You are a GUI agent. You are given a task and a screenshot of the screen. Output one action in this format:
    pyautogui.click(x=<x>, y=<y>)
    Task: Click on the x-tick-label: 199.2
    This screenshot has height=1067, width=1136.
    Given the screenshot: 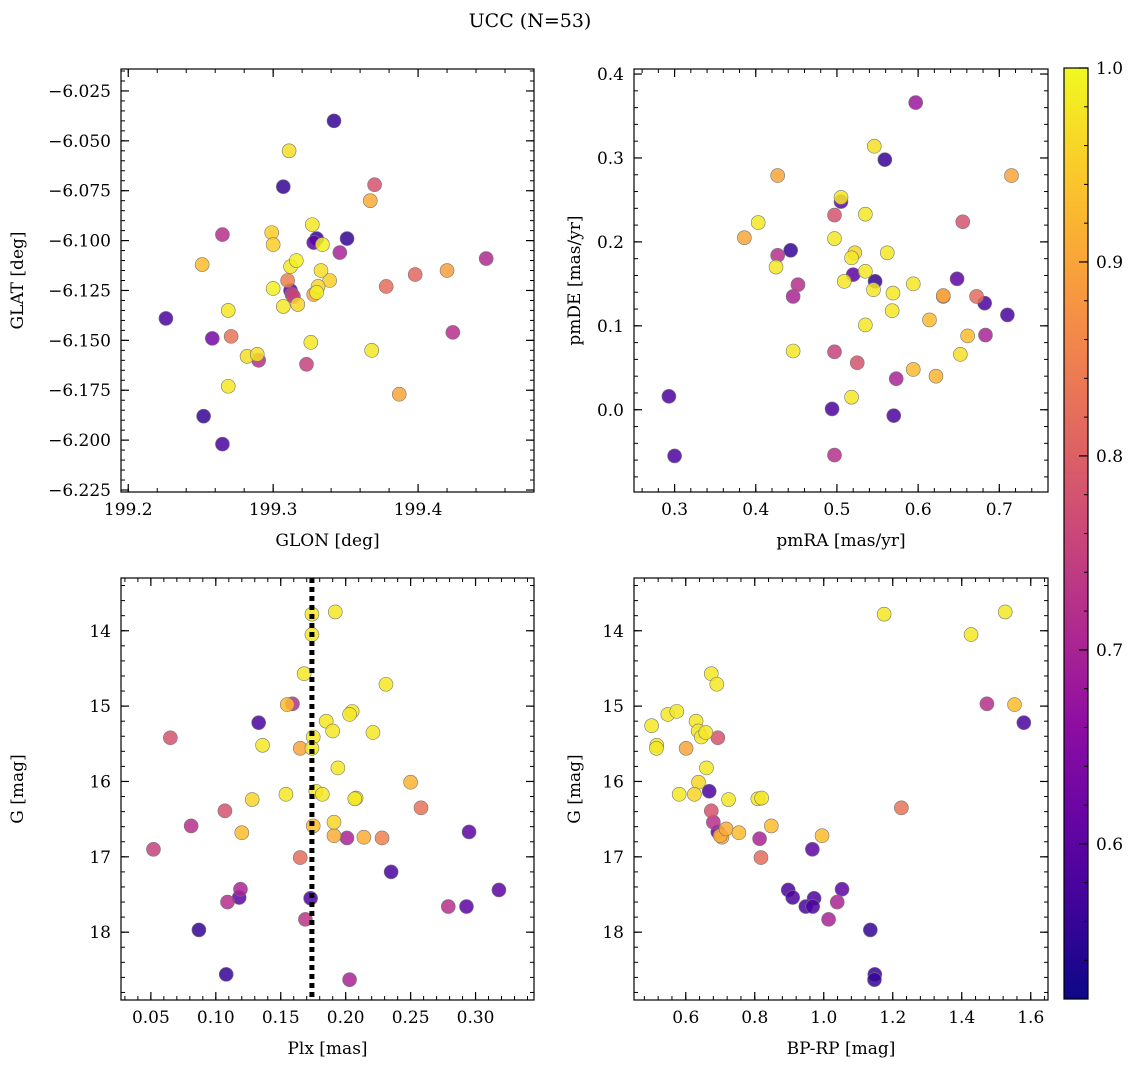 What is the action you would take?
    pyautogui.click(x=128, y=510)
    